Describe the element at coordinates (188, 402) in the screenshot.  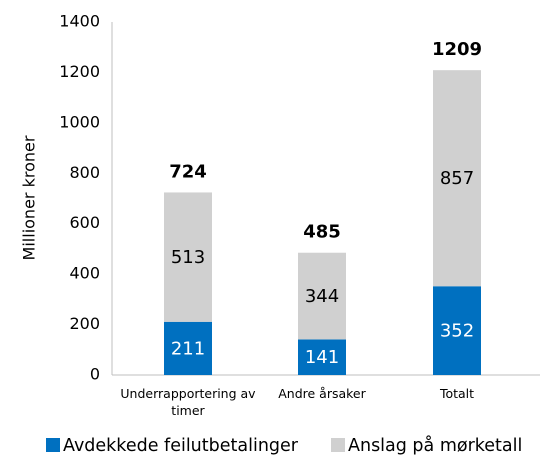
I see `x-tick-label: Underrapportering av timer` at that location.